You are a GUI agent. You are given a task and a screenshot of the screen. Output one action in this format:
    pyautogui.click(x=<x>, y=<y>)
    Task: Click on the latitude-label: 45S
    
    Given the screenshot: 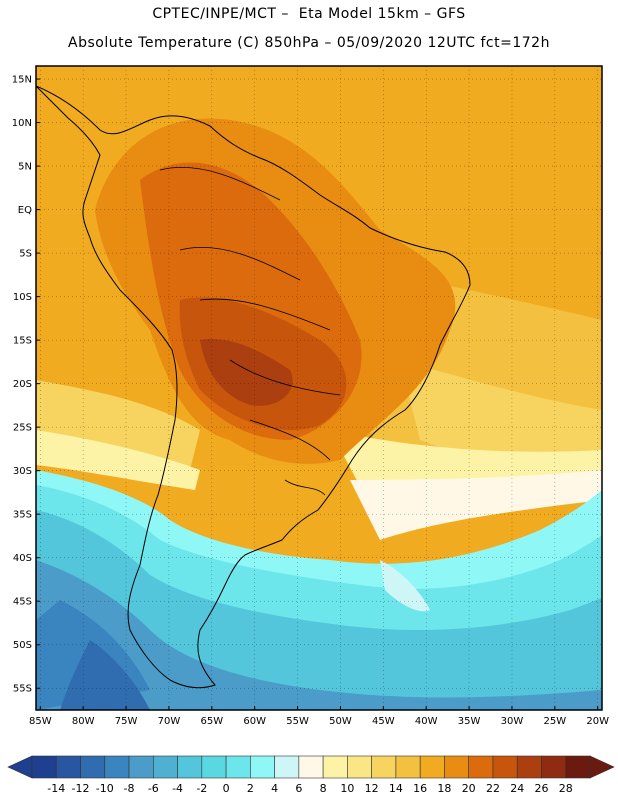 What is the action you would take?
    pyautogui.click(x=22, y=602)
    